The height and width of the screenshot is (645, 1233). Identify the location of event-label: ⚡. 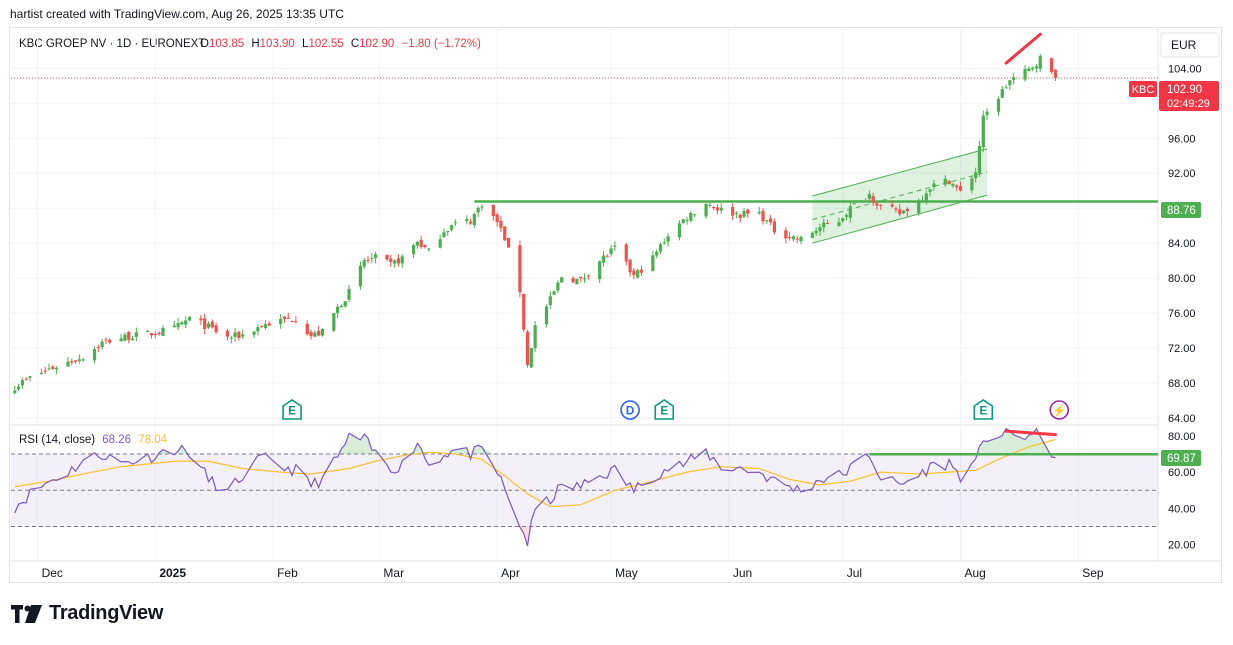
(1059, 411).